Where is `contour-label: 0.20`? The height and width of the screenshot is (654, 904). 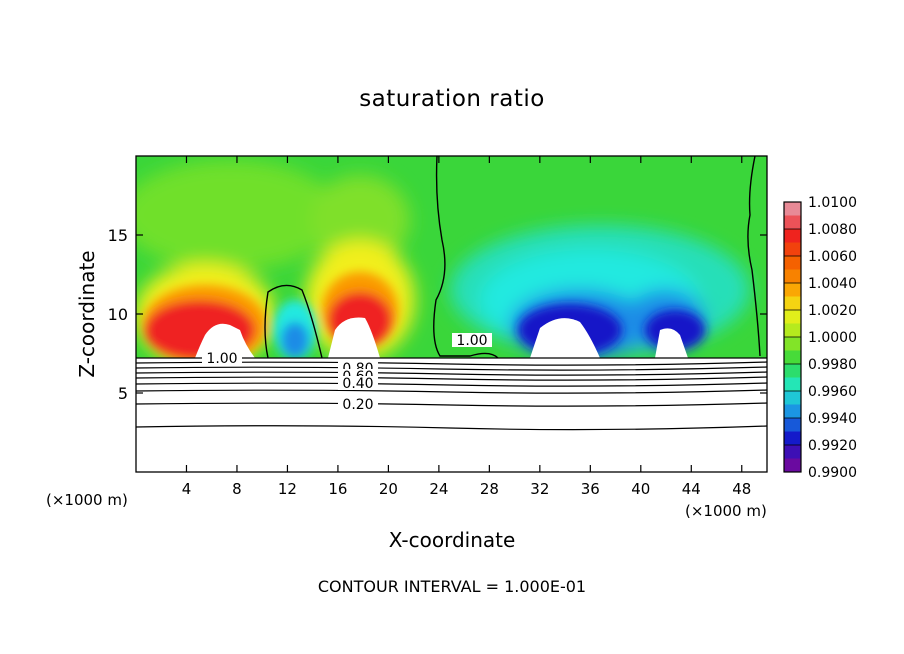
contour-label: 0.20 is located at coordinates (357, 405).